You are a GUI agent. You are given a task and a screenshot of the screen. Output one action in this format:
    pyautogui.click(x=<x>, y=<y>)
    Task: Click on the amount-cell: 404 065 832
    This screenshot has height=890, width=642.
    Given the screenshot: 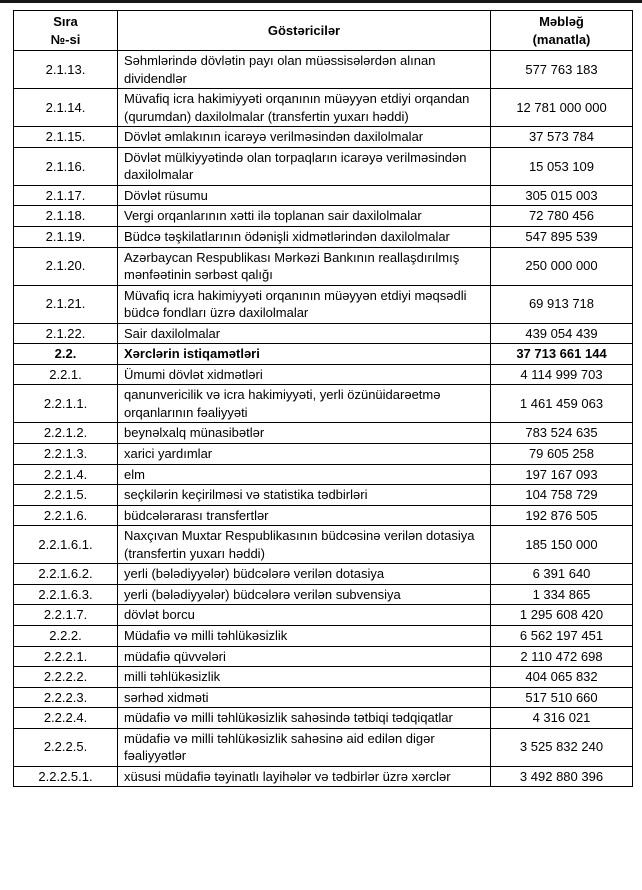 What is the action you would take?
    pyautogui.click(x=561, y=677)
    